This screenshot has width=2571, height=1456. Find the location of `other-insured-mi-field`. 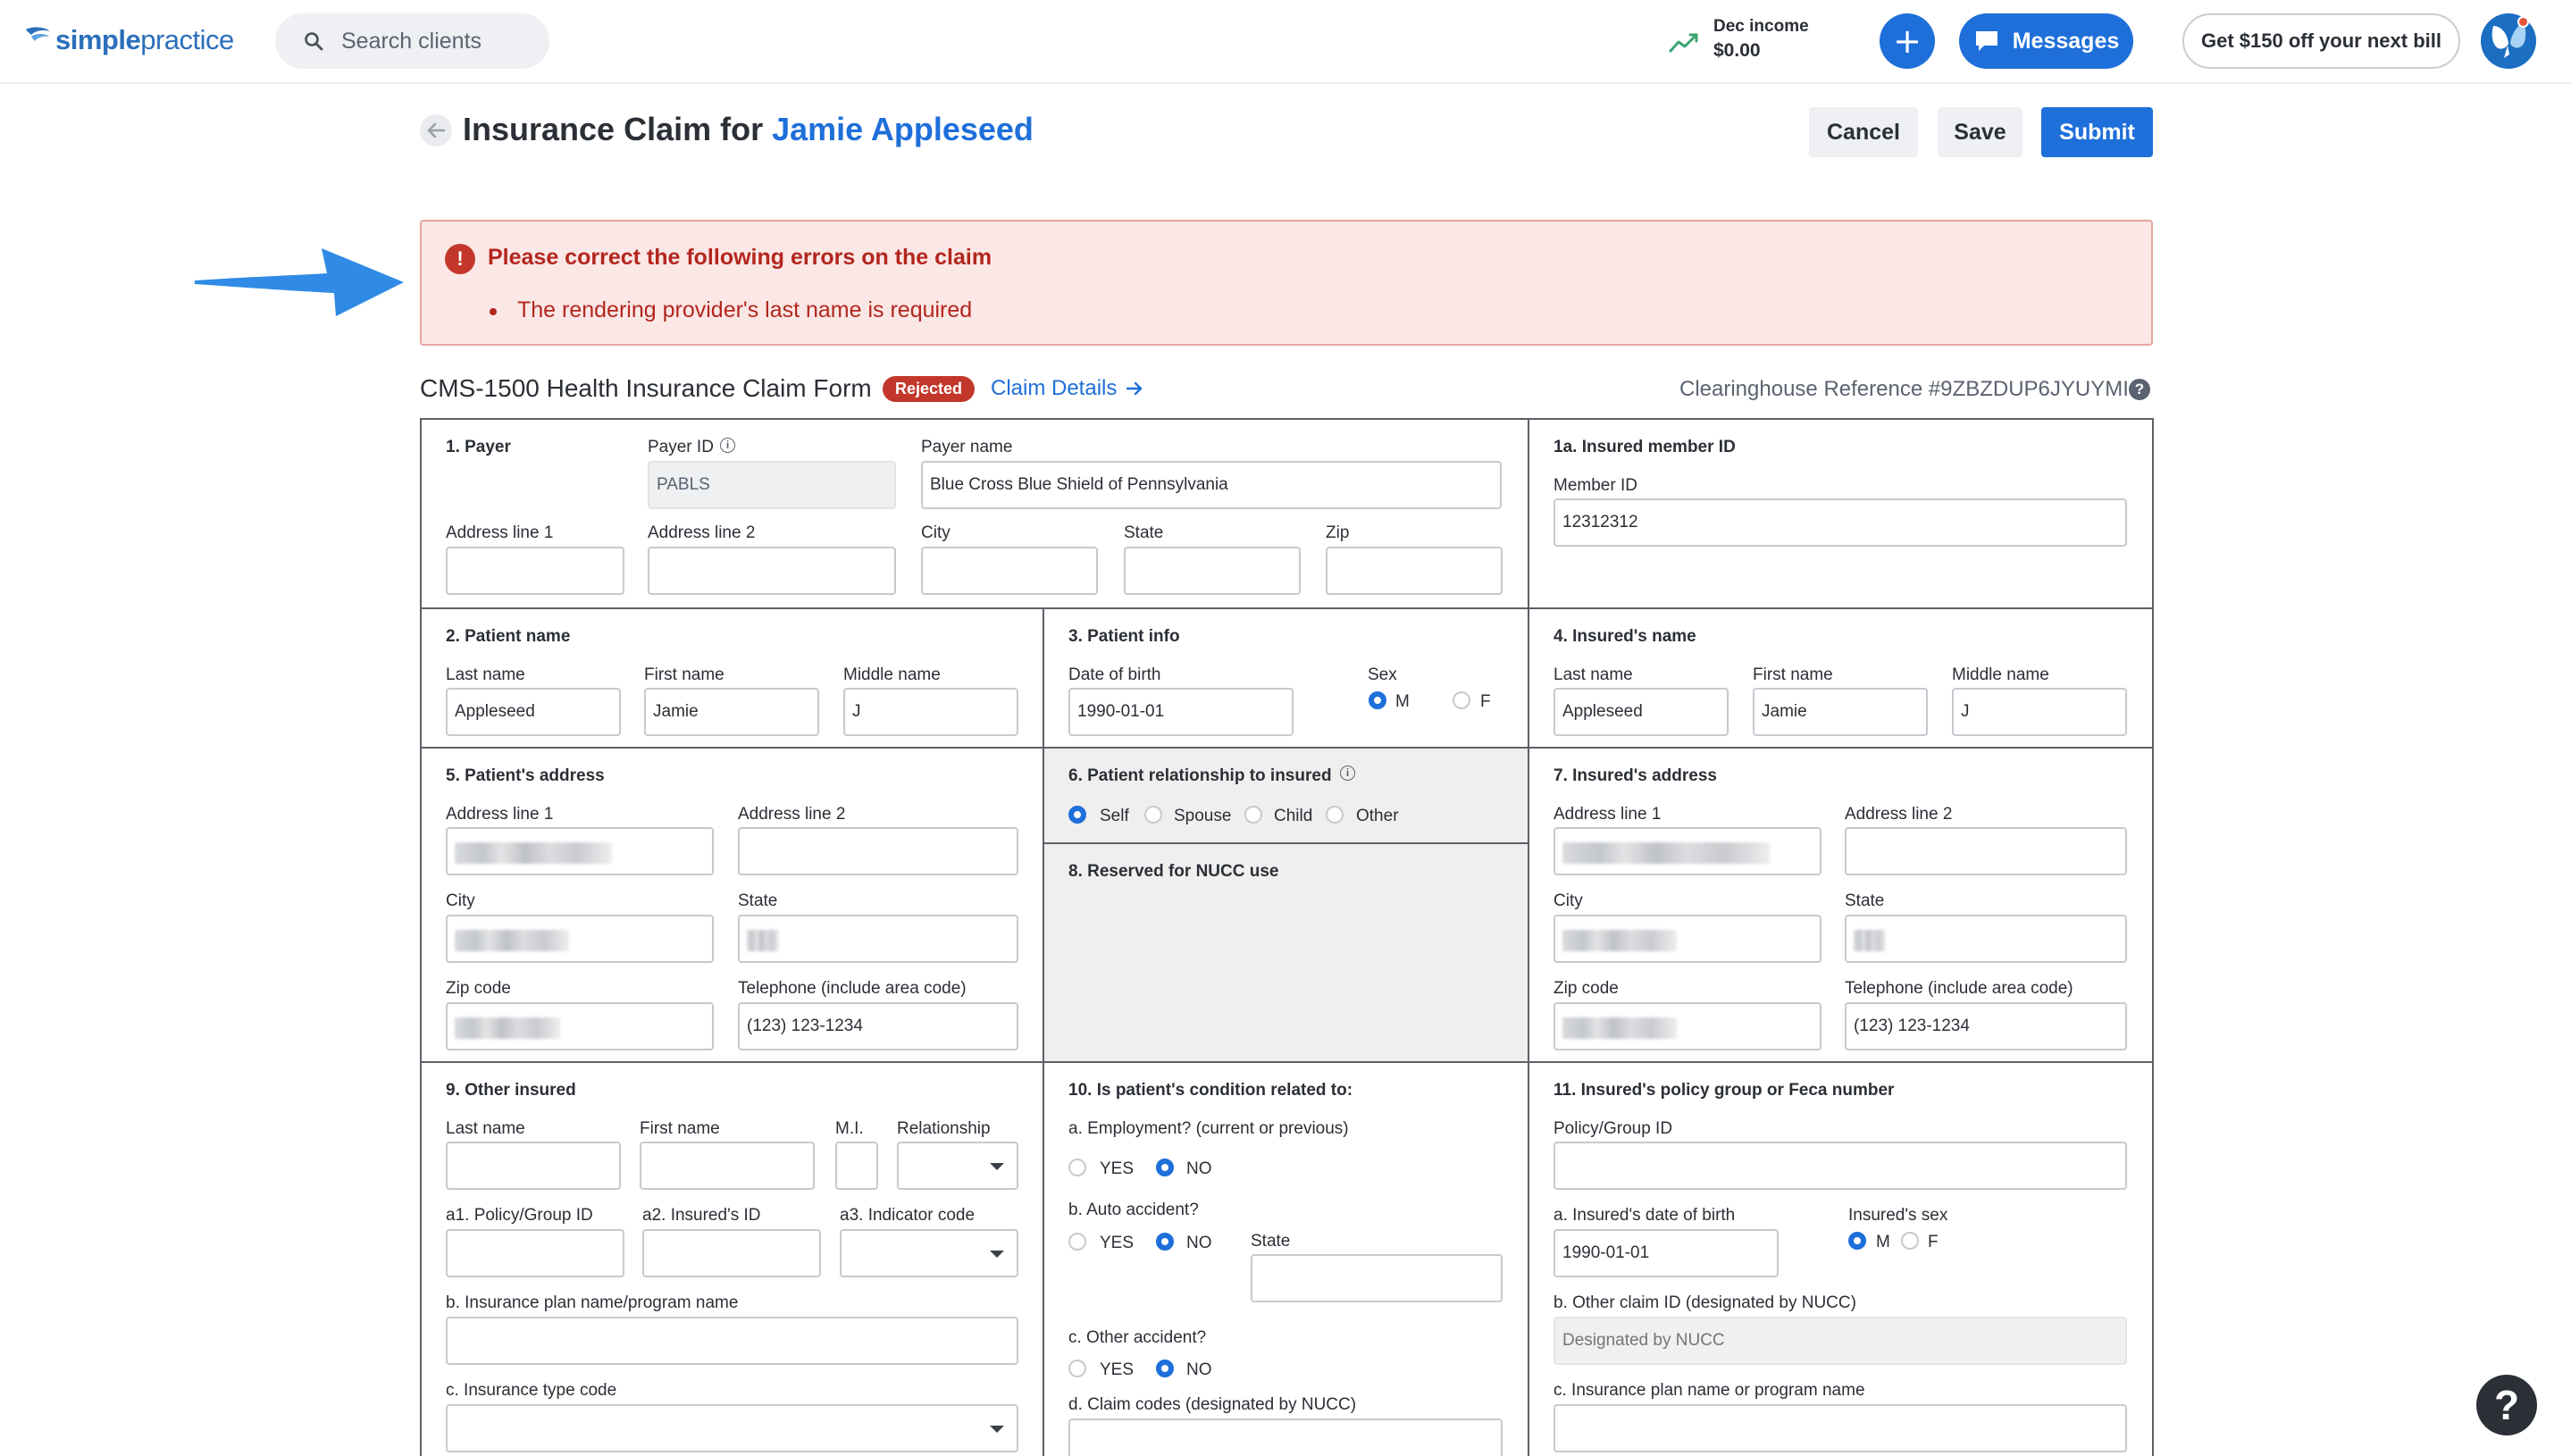

other-insured-mi-field is located at coordinates (856, 1166).